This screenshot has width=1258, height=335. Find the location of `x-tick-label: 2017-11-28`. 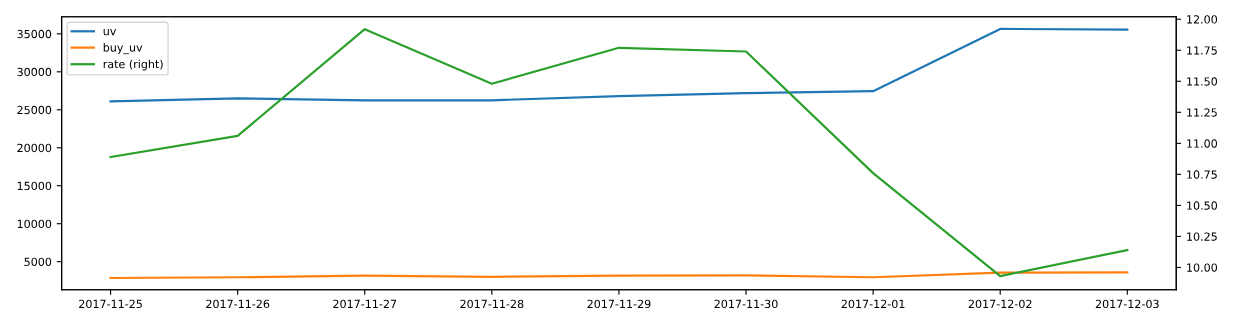

x-tick-label: 2017-11-28 is located at coordinates (492, 304).